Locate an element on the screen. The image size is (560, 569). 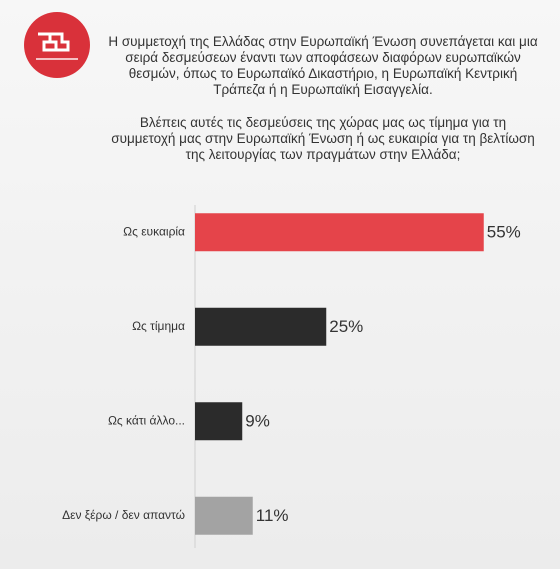
value-label: 25% is located at coordinates (346, 326).